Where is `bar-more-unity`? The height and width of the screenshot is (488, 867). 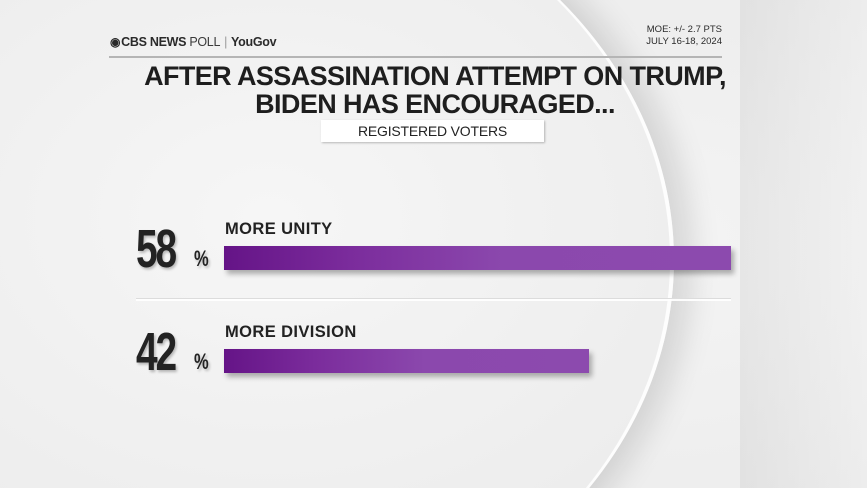
bar-more-unity is located at coordinates (477, 258).